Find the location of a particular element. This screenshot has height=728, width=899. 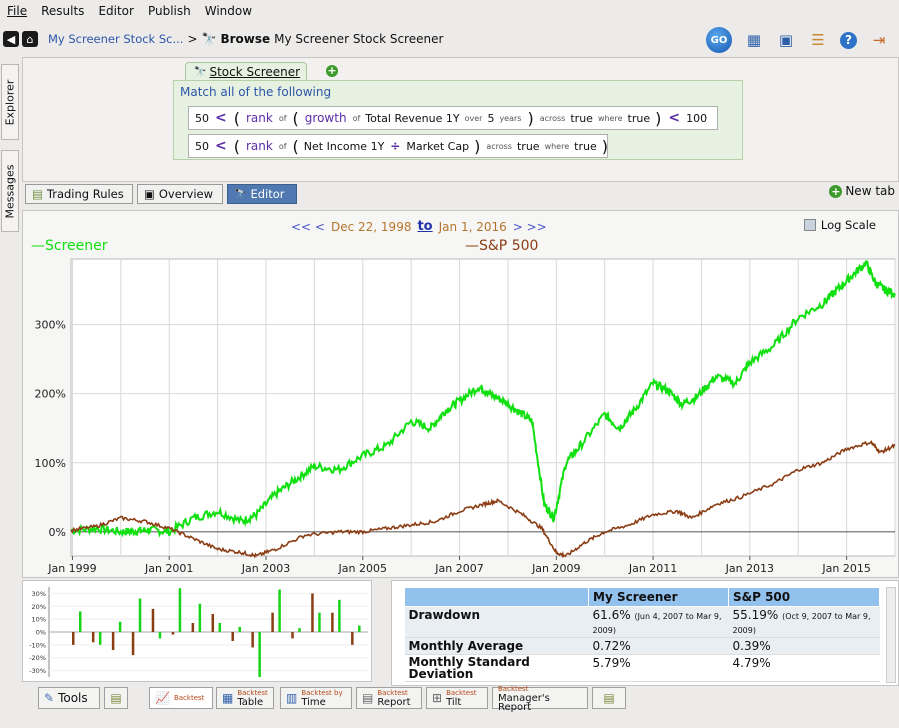

tab-extra: ▤ is located at coordinates (609, 698).